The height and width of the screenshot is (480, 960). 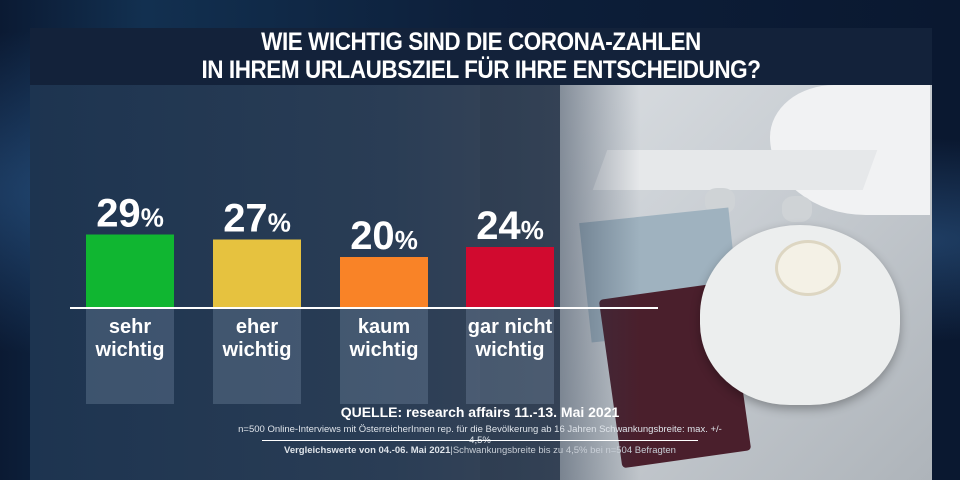 I want to click on data-label: 27%, so click(x=257, y=219).